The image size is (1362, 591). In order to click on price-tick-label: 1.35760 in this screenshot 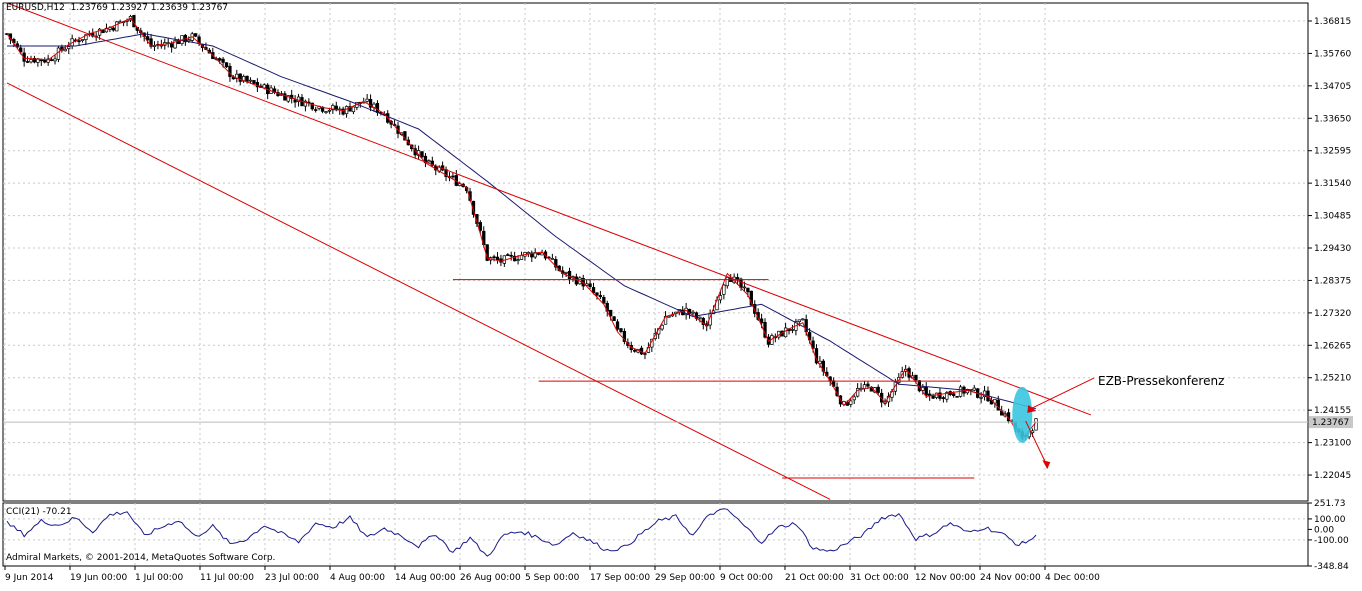, I will do `click(1332, 54)`.